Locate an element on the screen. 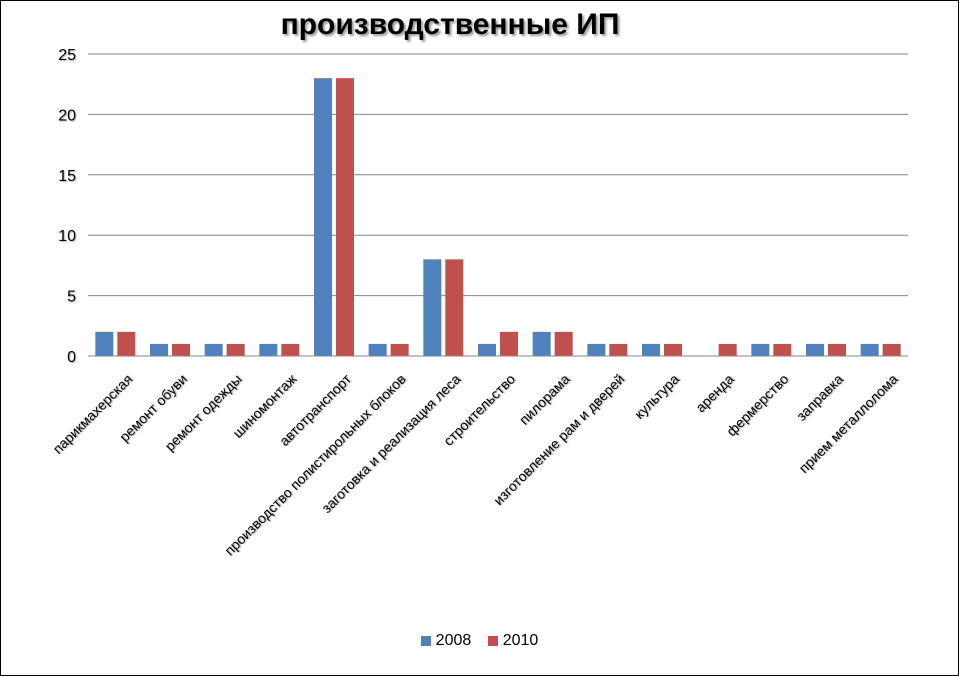 The height and width of the screenshot is (676, 959). x-category-label: пилорама is located at coordinates (544, 399).